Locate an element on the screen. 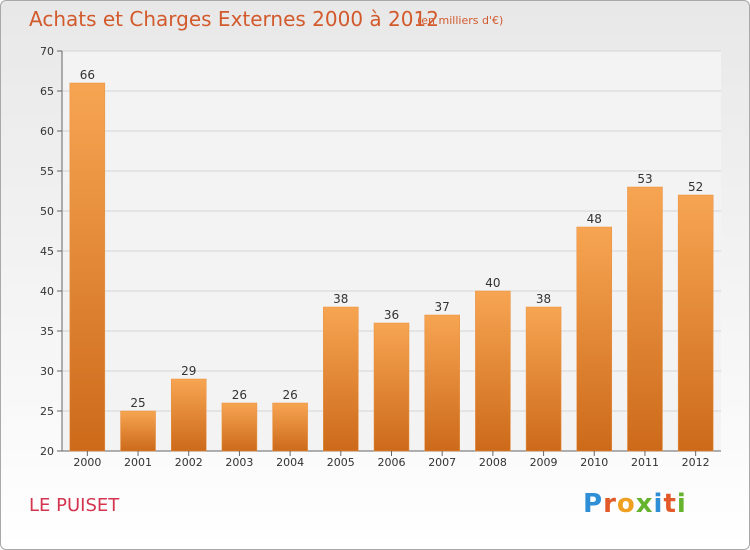  logo-letter: t is located at coordinates (670, 504).